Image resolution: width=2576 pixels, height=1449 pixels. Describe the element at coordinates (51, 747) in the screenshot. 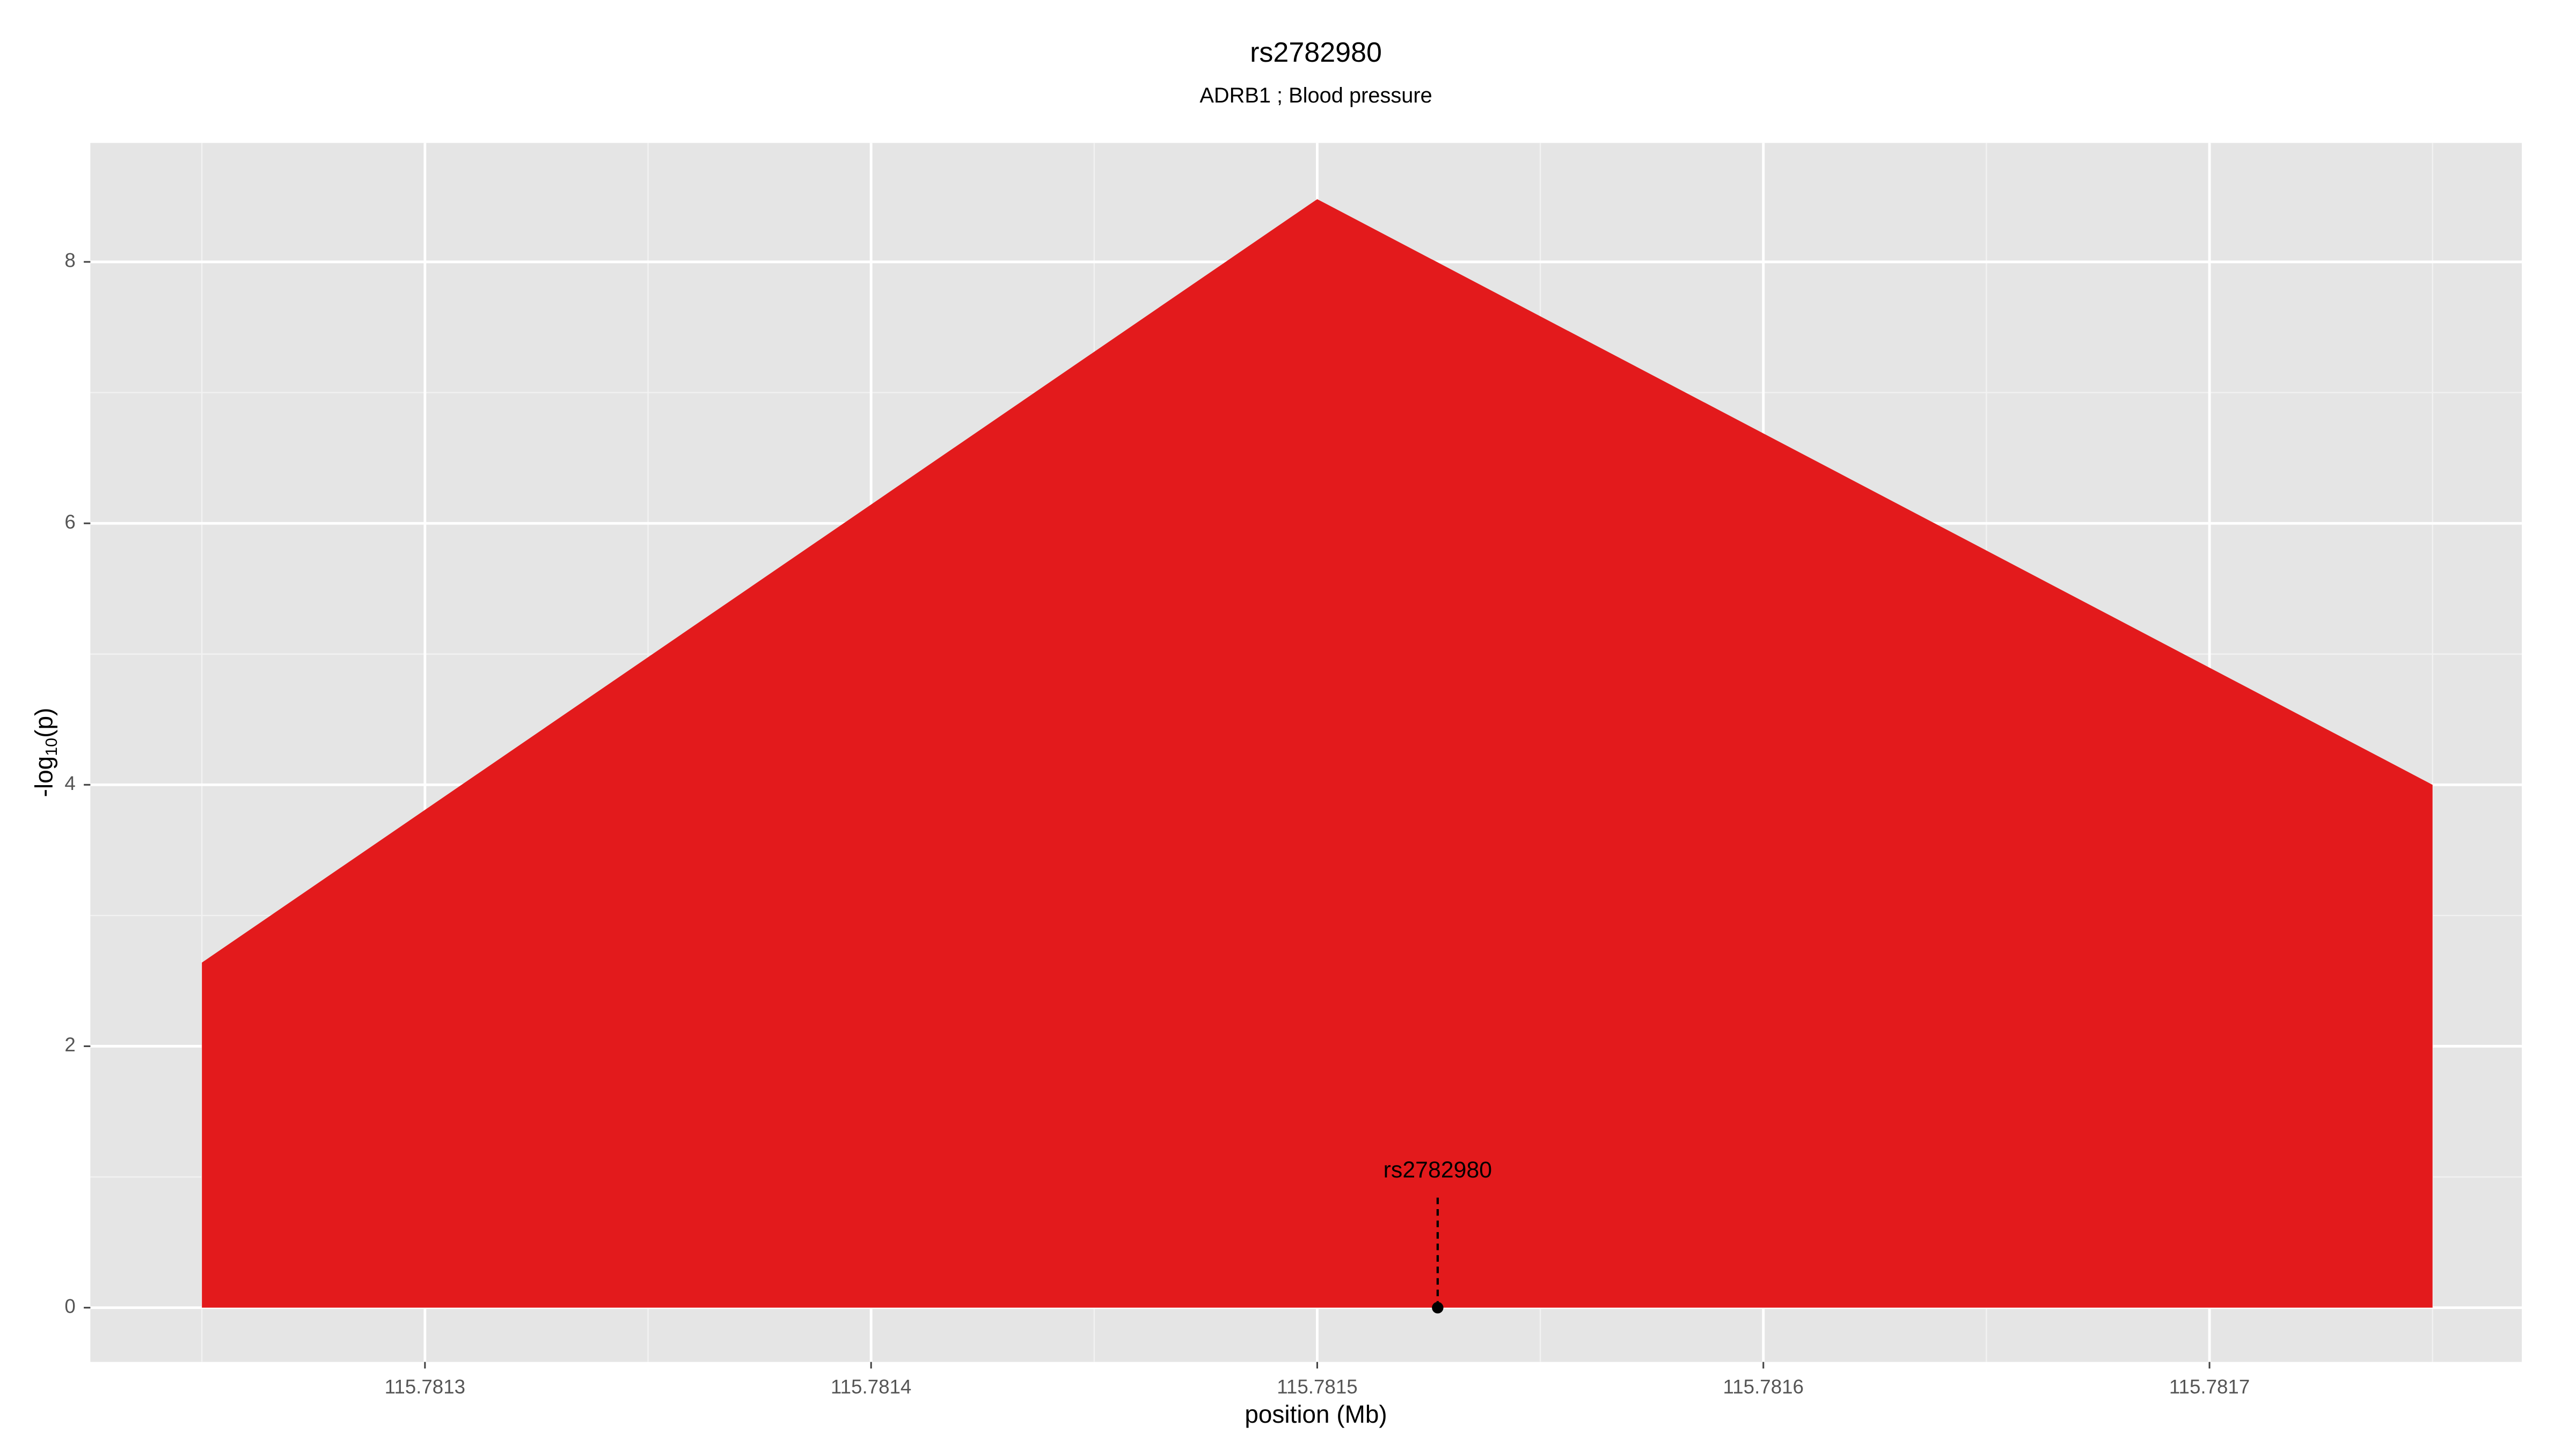

I see `y-label-sub: 10` at that location.